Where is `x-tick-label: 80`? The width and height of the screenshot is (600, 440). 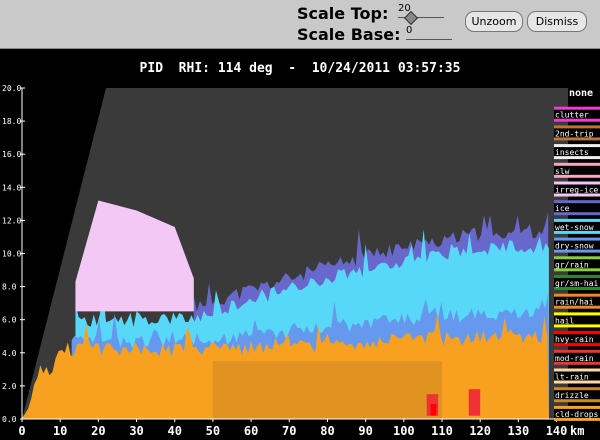 x-tick-label: 80 is located at coordinates (327, 431).